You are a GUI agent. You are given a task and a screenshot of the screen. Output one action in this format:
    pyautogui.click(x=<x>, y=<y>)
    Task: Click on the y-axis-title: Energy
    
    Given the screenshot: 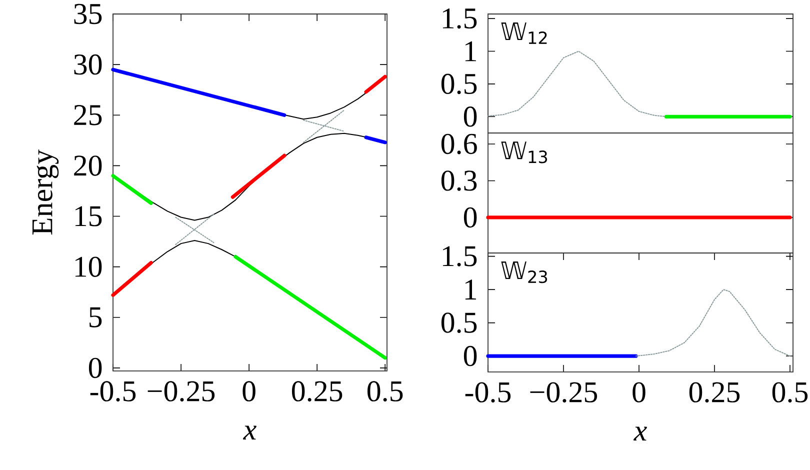 What is the action you would take?
    pyautogui.click(x=45, y=192)
    